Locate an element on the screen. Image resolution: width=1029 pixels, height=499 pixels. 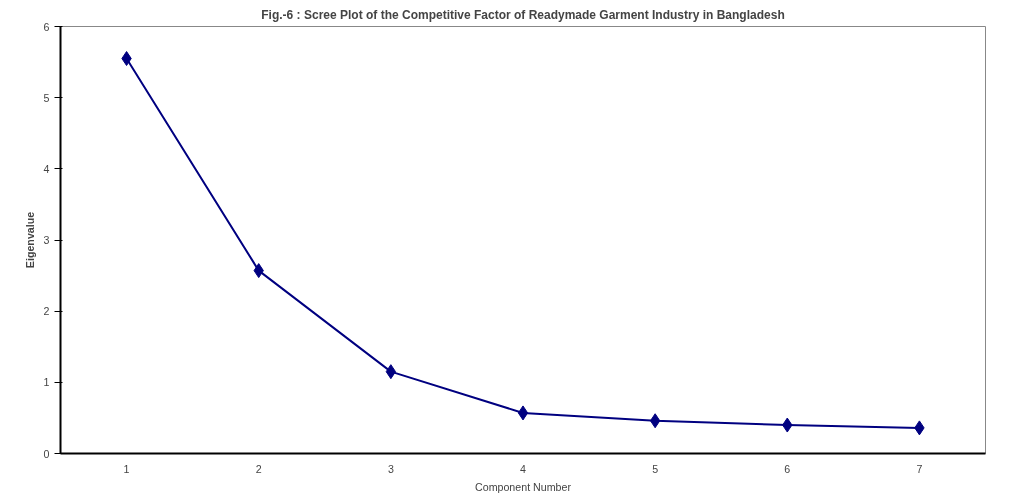
x-tick-label: 7 is located at coordinates (919, 468).